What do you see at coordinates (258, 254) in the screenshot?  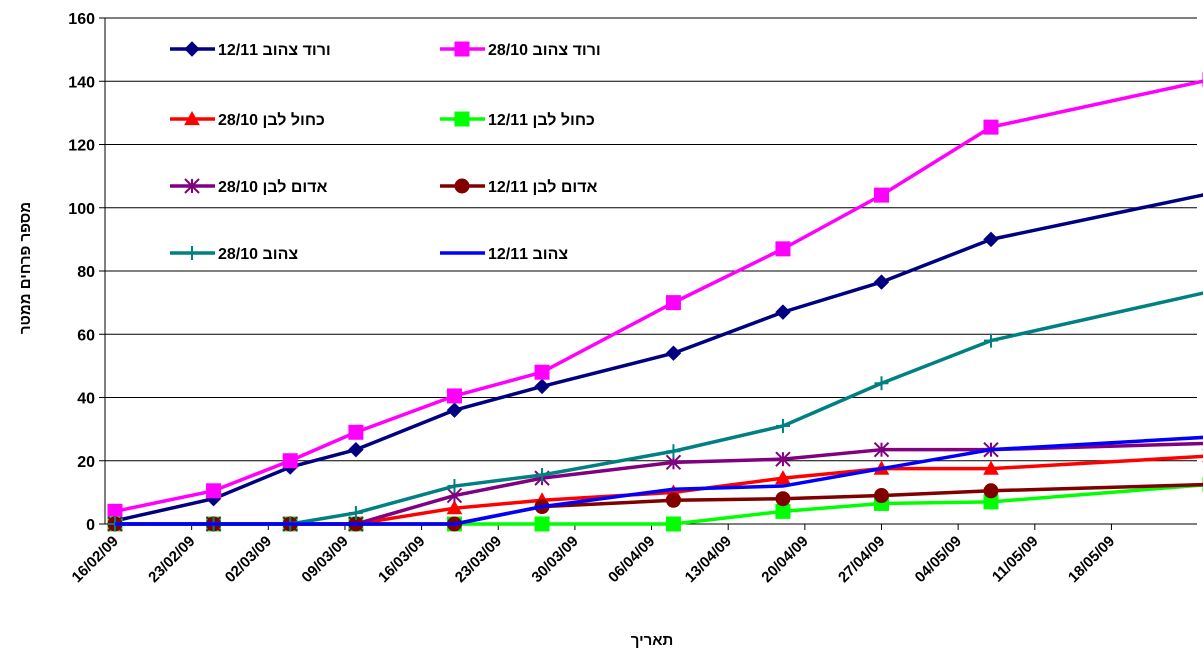 I see `legend-label: צהוב 28/10` at bounding box center [258, 254].